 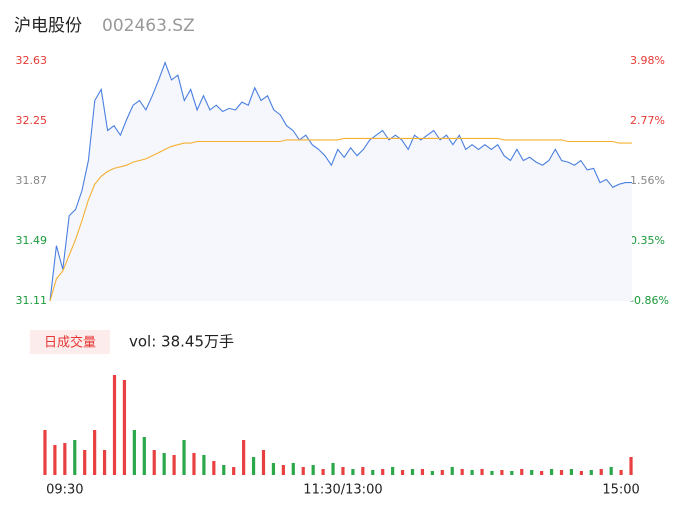 I want to click on volume-badge, so click(x=70, y=342).